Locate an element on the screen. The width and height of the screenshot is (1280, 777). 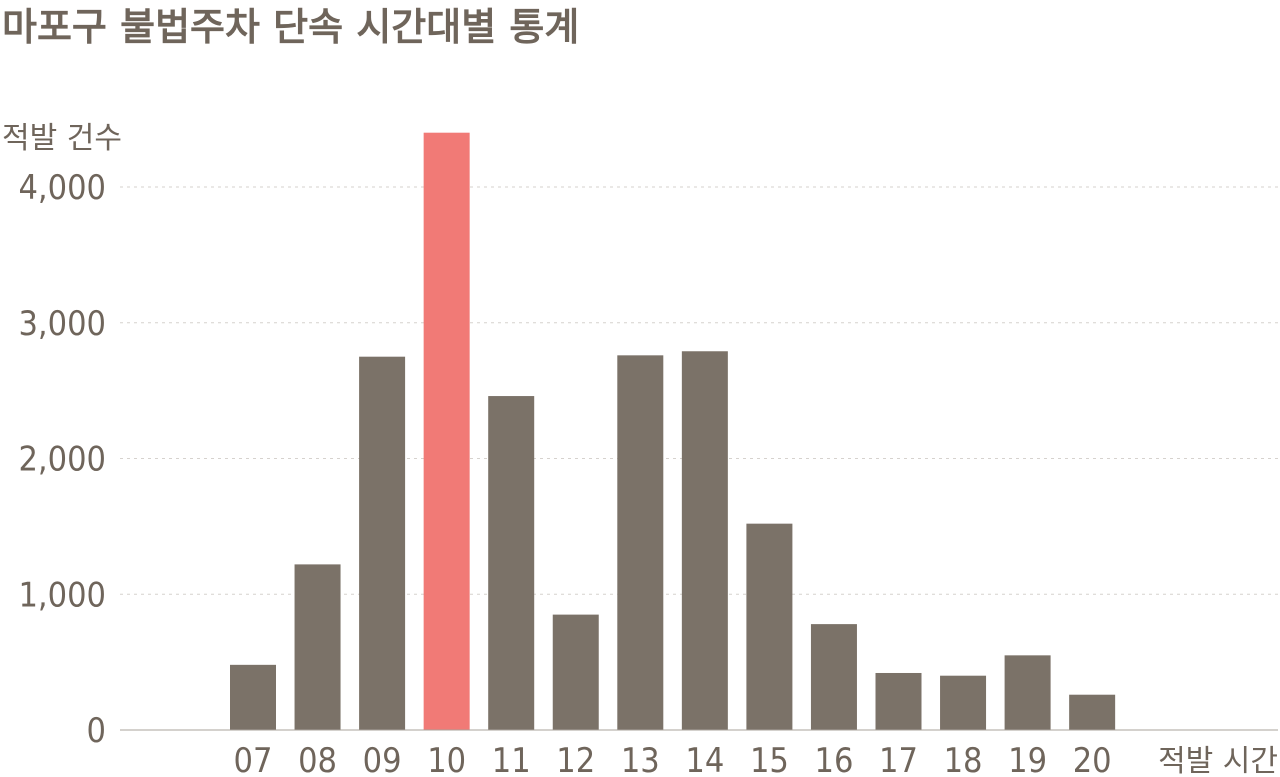
x-tick-label: 20 is located at coordinates (1092, 759).